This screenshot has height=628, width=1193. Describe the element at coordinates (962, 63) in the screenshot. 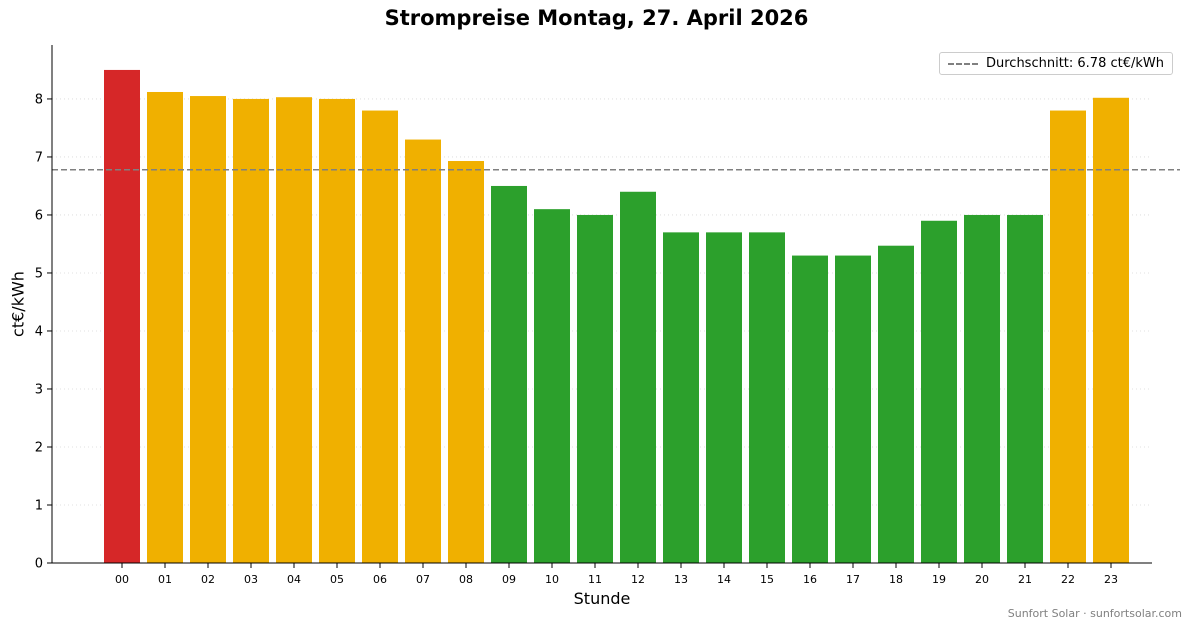

I see `legend-average-swatch` at that location.